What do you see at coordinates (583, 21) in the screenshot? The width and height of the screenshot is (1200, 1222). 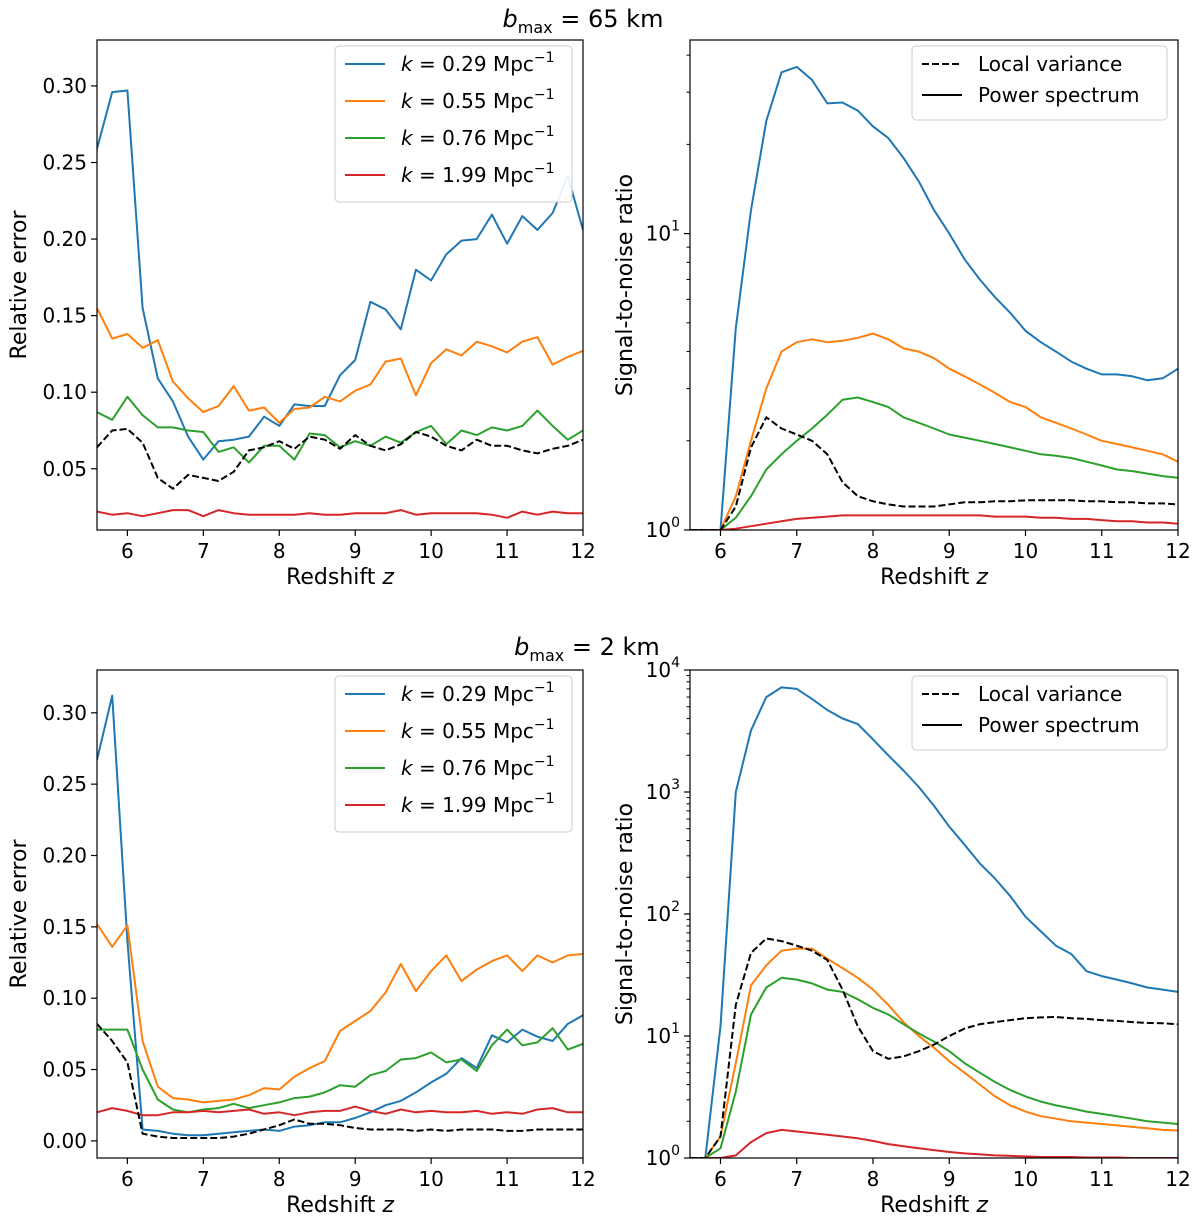 I see `figure-title-top: bmax = 65 km` at bounding box center [583, 21].